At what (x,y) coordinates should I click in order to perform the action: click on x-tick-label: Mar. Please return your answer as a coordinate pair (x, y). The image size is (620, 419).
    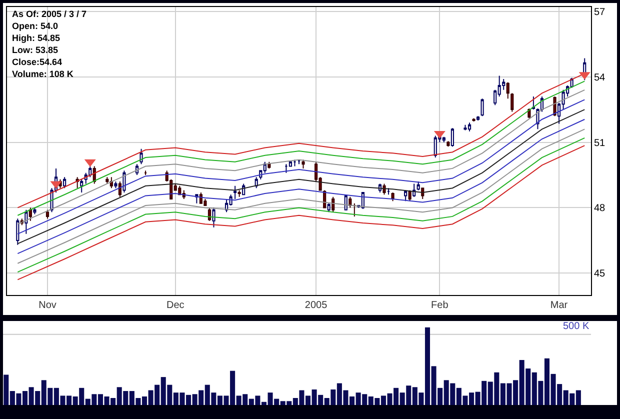
    Looking at the image, I should click on (559, 305).